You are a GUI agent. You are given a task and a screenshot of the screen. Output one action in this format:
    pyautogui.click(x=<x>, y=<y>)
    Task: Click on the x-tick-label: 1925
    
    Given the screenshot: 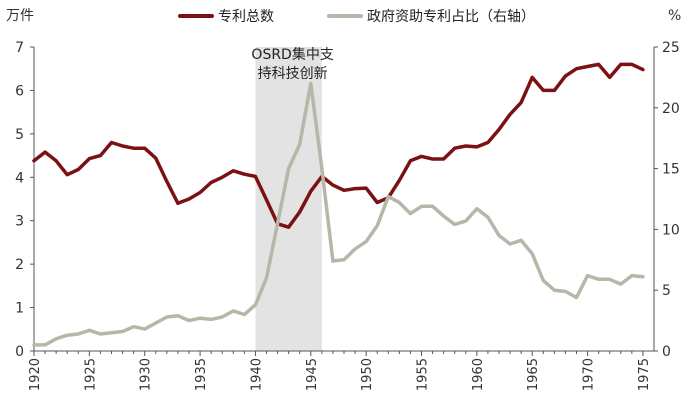 What is the action you would take?
    pyautogui.click(x=90, y=374)
    